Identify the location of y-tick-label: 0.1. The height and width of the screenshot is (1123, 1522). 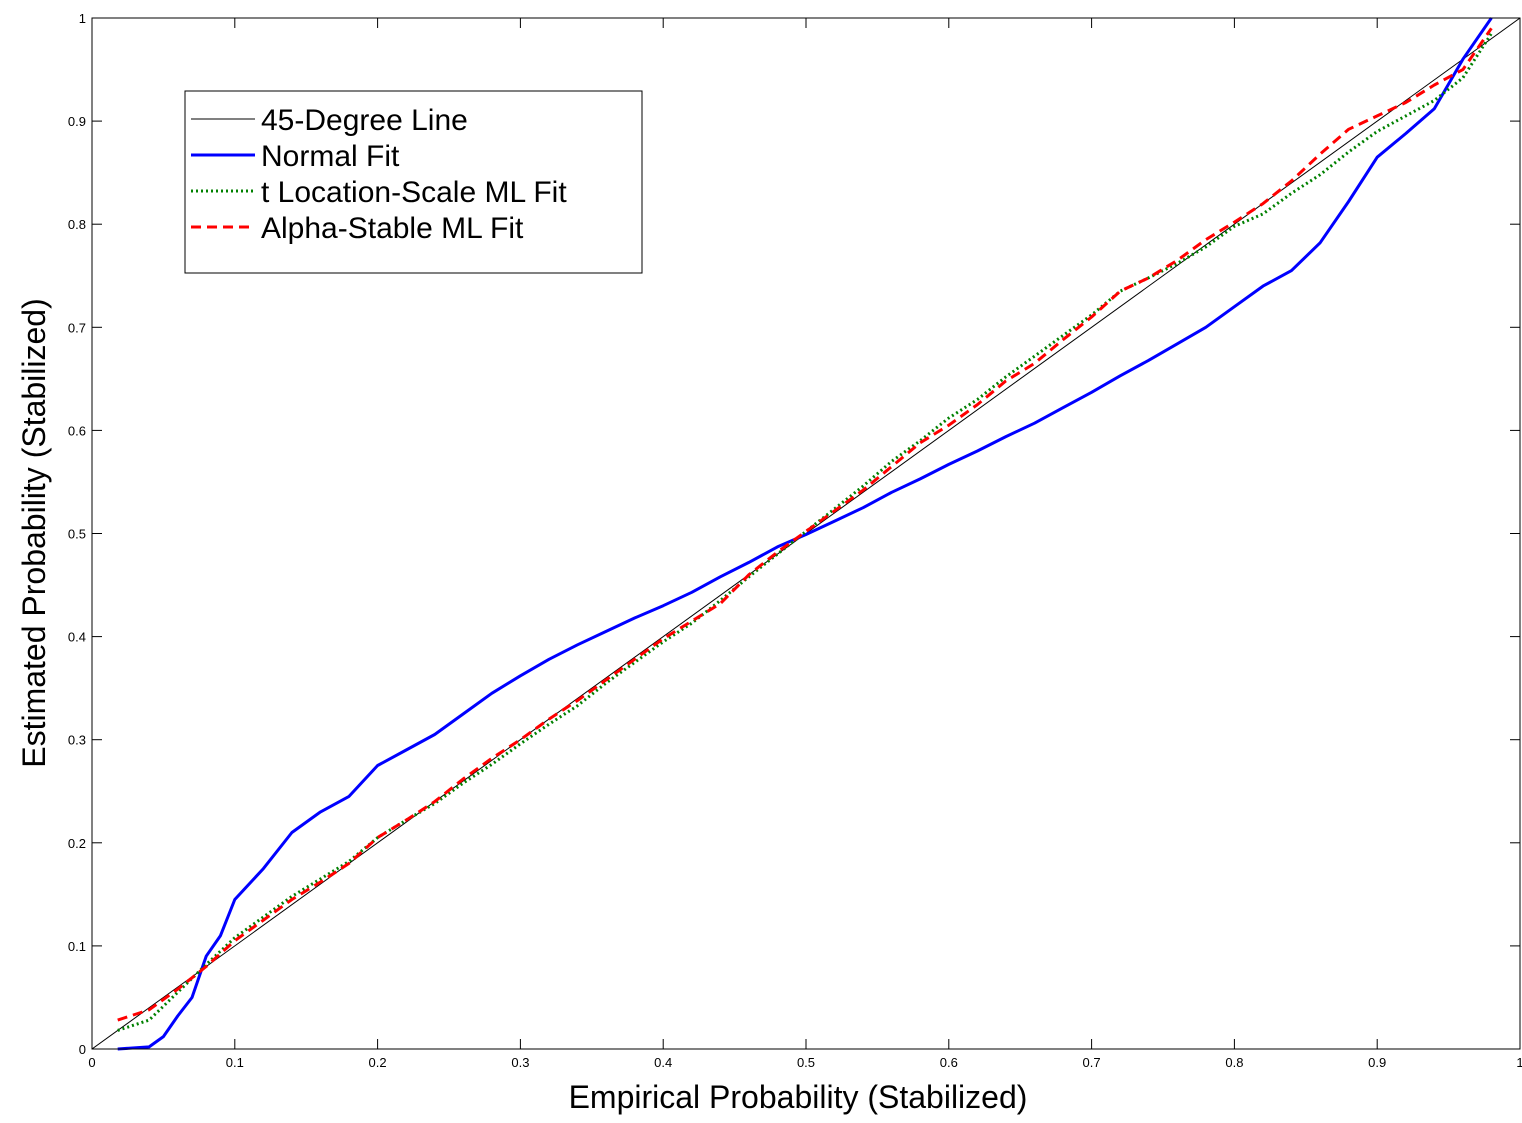
(77, 946).